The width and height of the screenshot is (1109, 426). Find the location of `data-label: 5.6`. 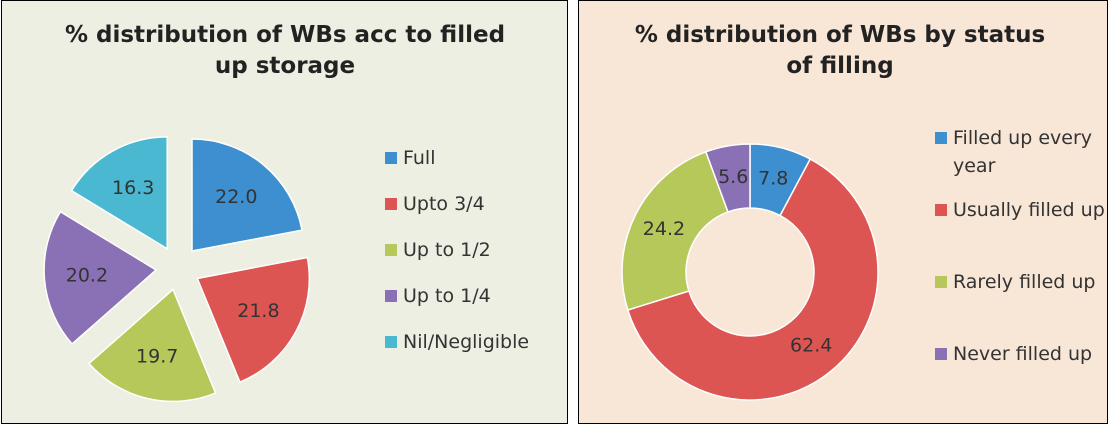

data-label: 5.6 is located at coordinates (733, 177).